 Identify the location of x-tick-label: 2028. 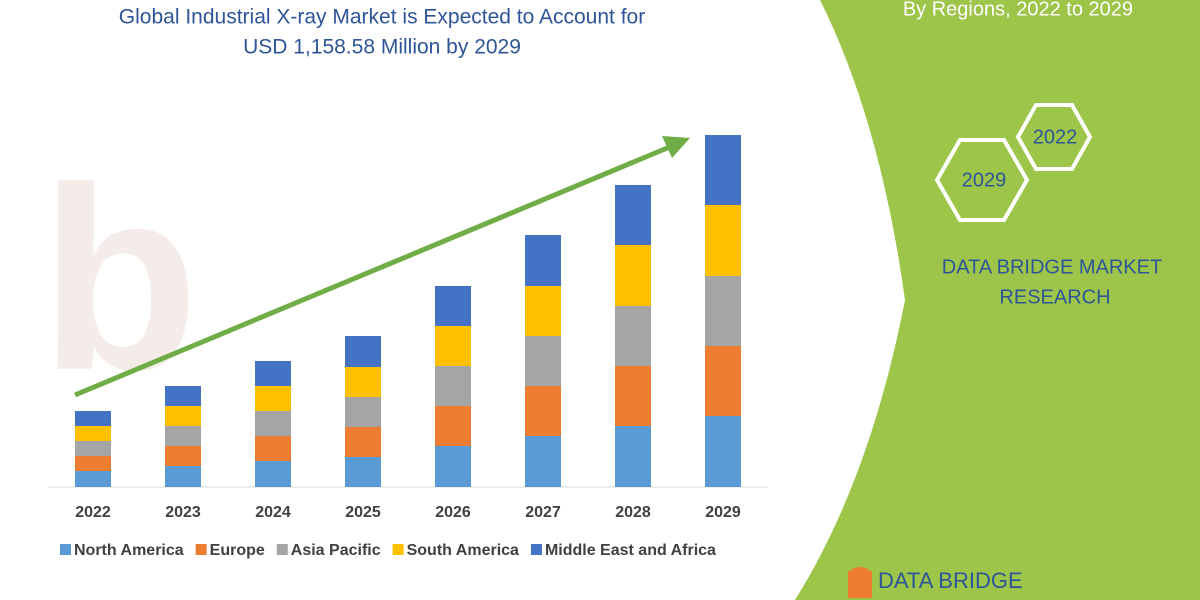
(633, 512).